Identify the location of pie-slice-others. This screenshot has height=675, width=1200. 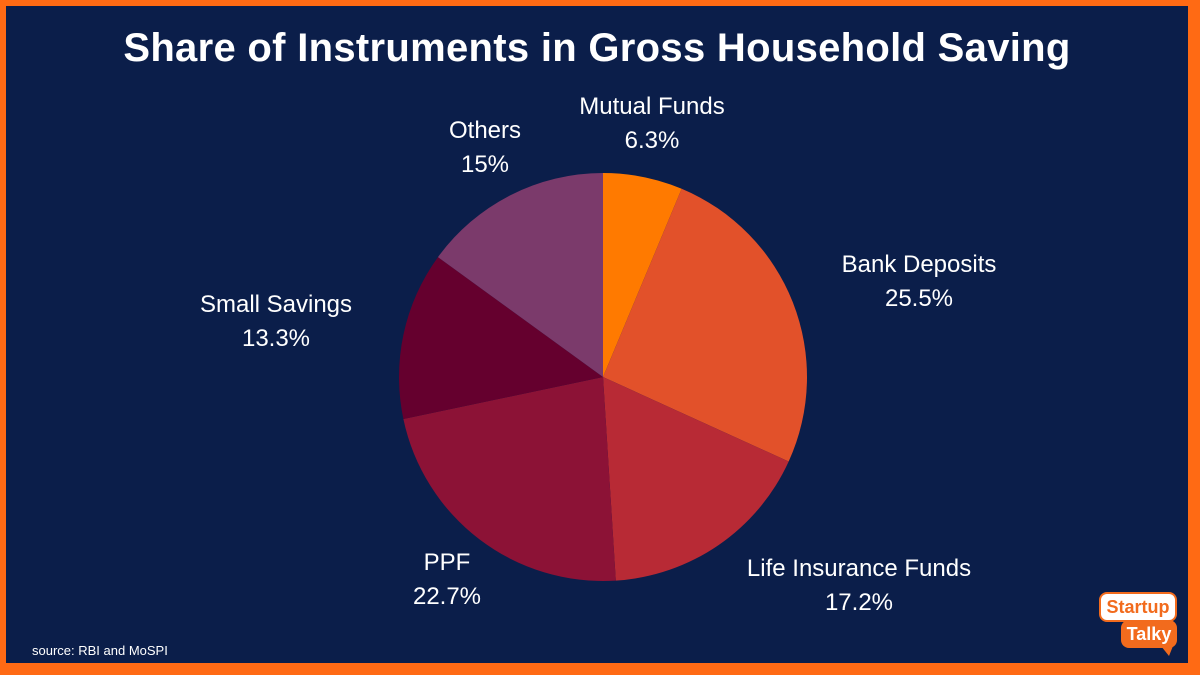
(520, 275).